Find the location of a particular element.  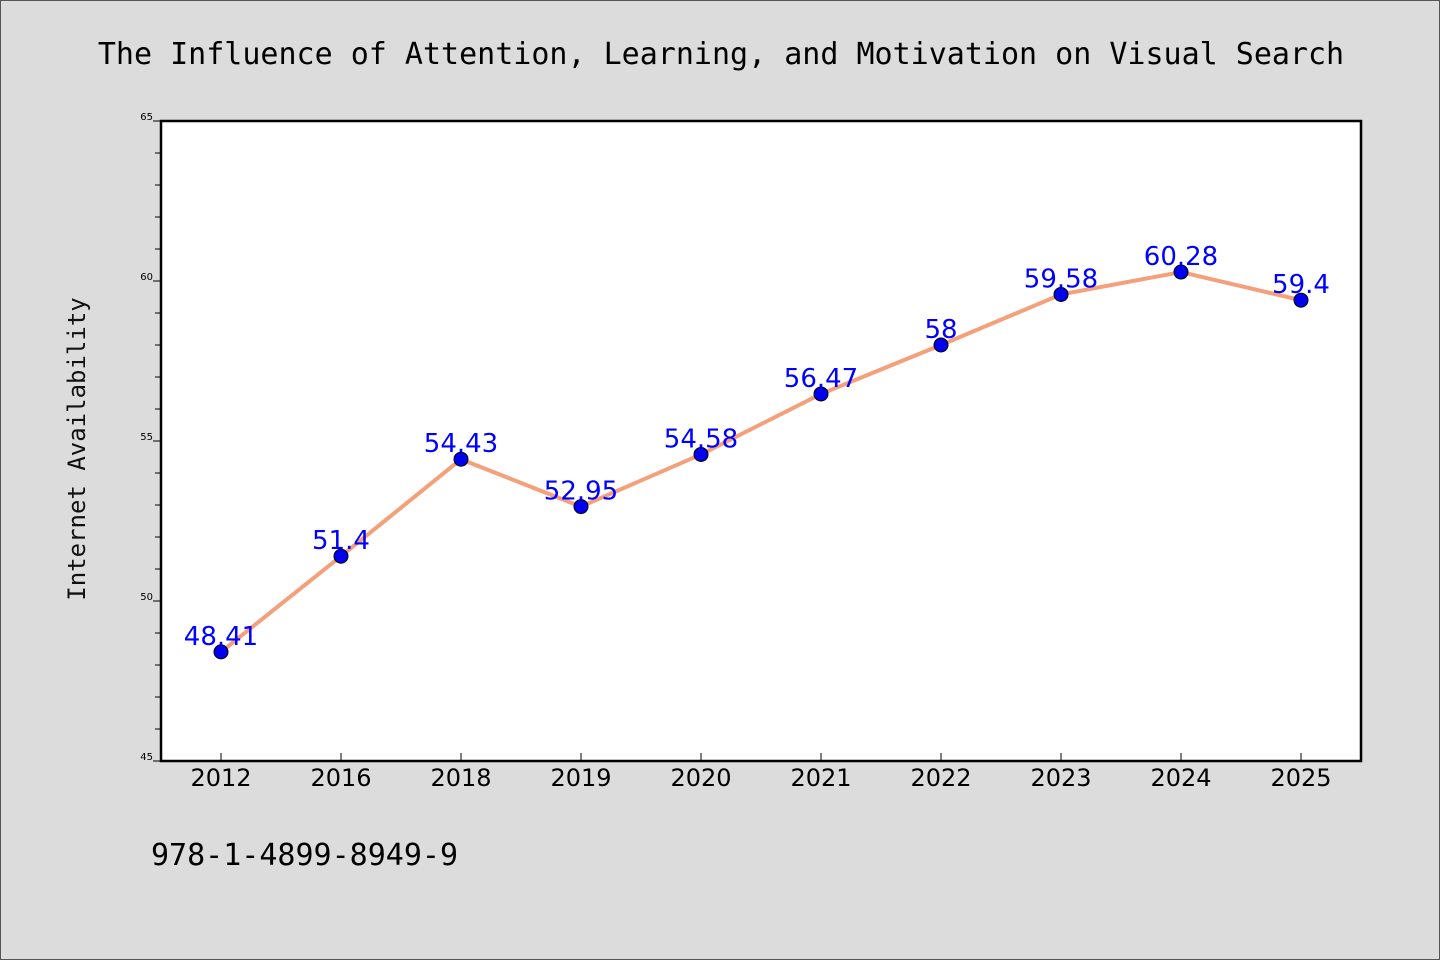

x-tick-label: 2020 is located at coordinates (700, 778).